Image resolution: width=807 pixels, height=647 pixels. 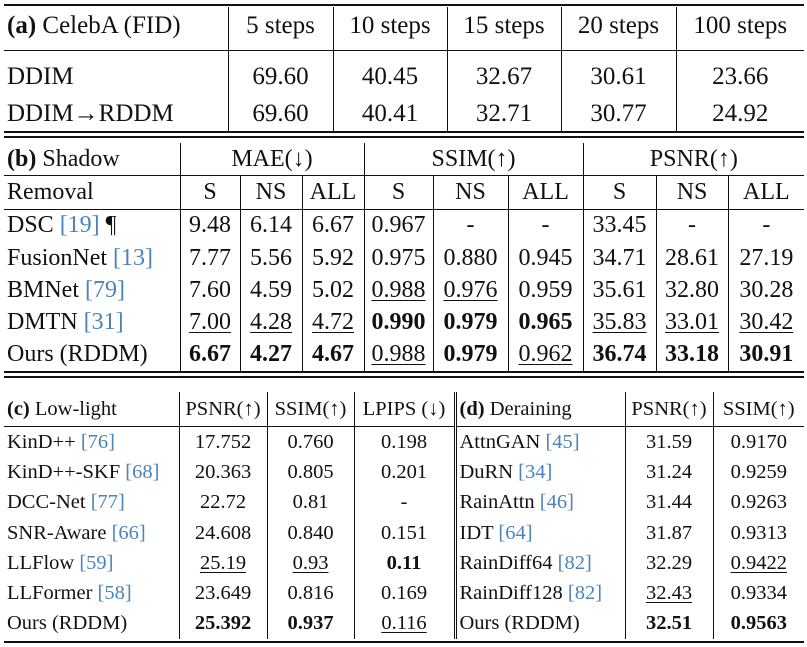 What do you see at coordinates (619, 290) in the screenshot?
I see `cell: 35.61` at bounding box center [619, 290].